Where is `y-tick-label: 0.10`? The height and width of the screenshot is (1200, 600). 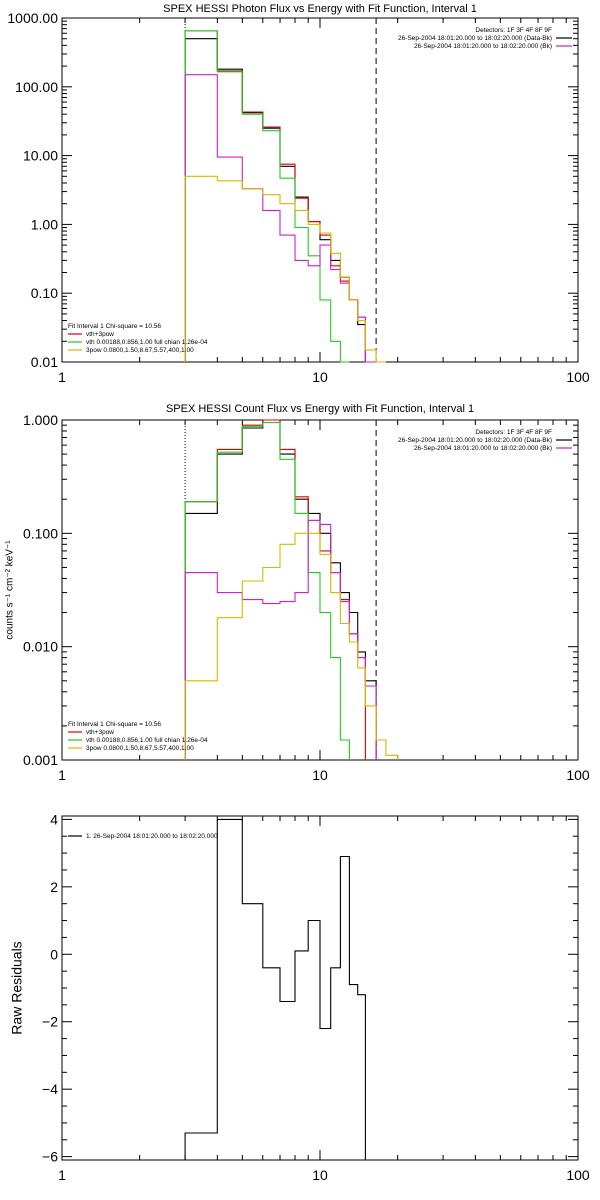 y-tick-label: 0.10 is located at coordinates (44, 293).